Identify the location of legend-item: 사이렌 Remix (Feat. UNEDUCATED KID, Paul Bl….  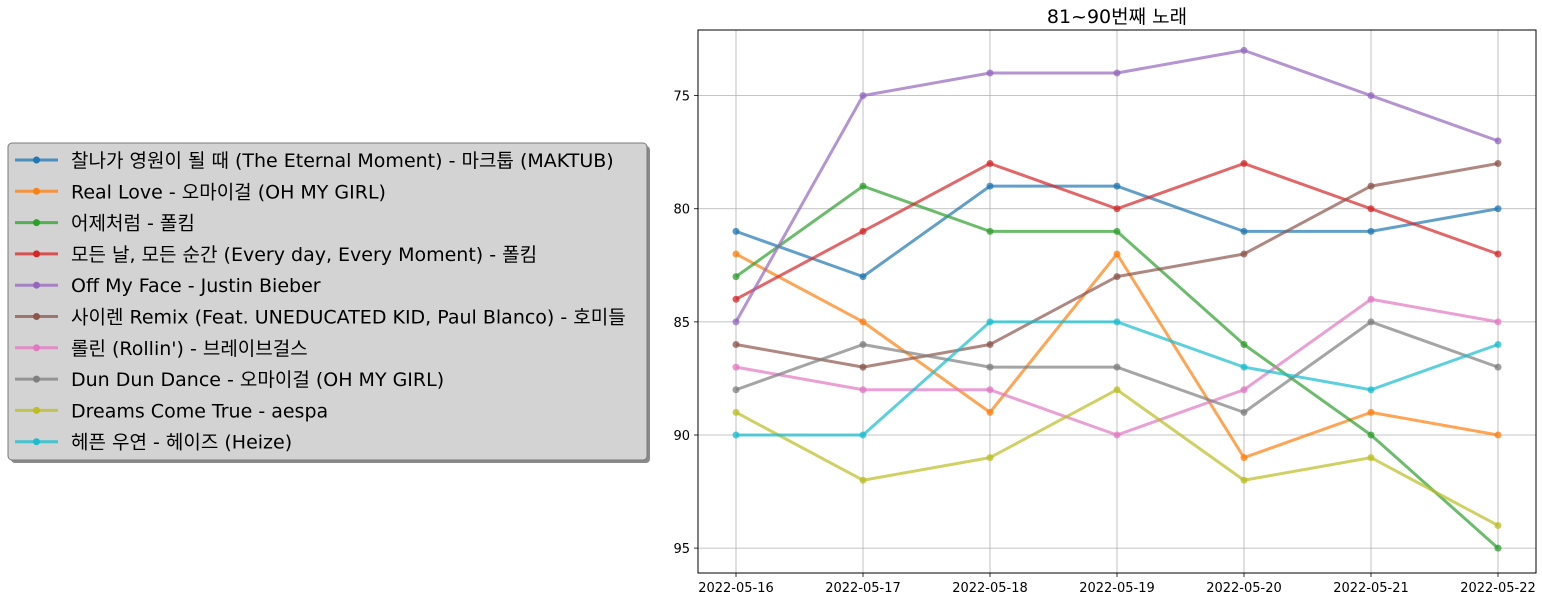
(320, 318).